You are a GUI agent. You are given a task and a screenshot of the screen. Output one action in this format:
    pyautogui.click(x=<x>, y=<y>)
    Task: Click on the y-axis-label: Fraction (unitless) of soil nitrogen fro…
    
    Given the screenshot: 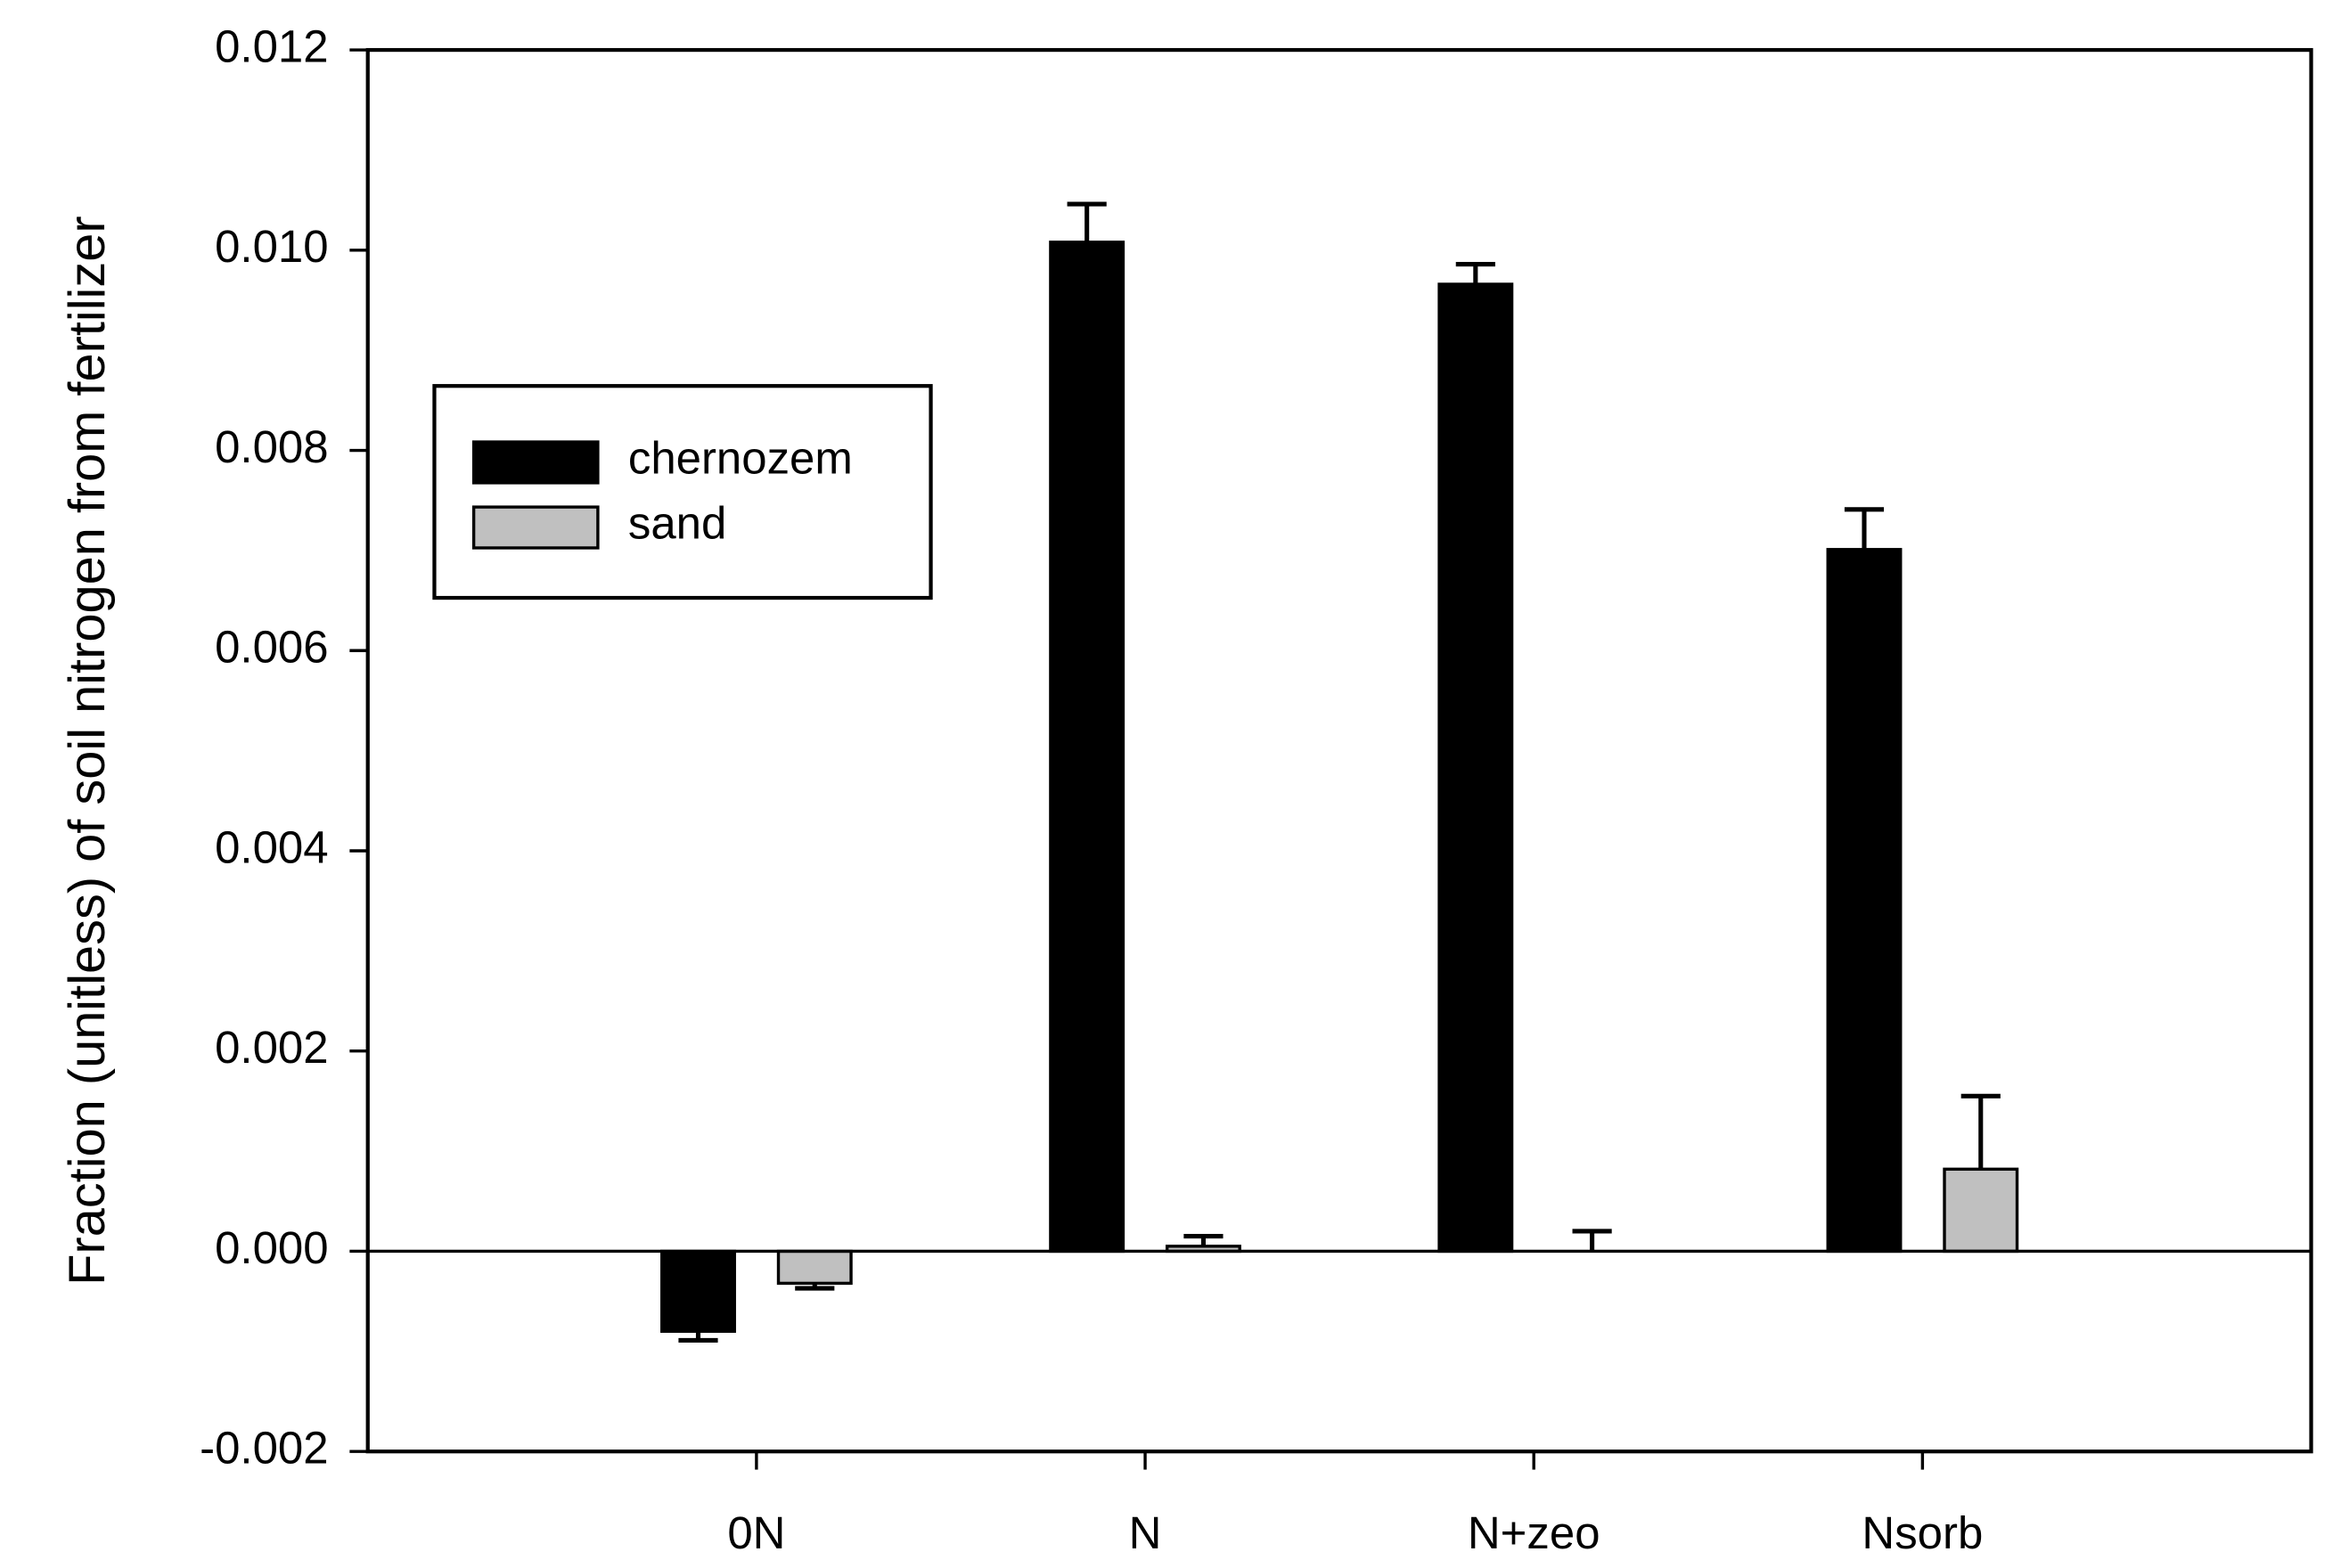 What is the action you would take?
    pyautogui.click(x=87, y=750)
    